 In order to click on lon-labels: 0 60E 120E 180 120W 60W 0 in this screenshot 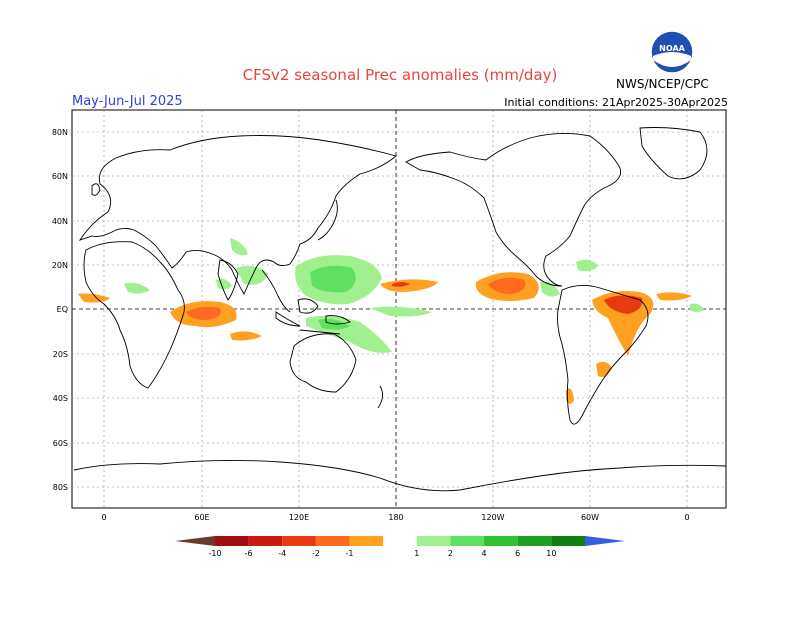, I will do `click(395, 517)`.